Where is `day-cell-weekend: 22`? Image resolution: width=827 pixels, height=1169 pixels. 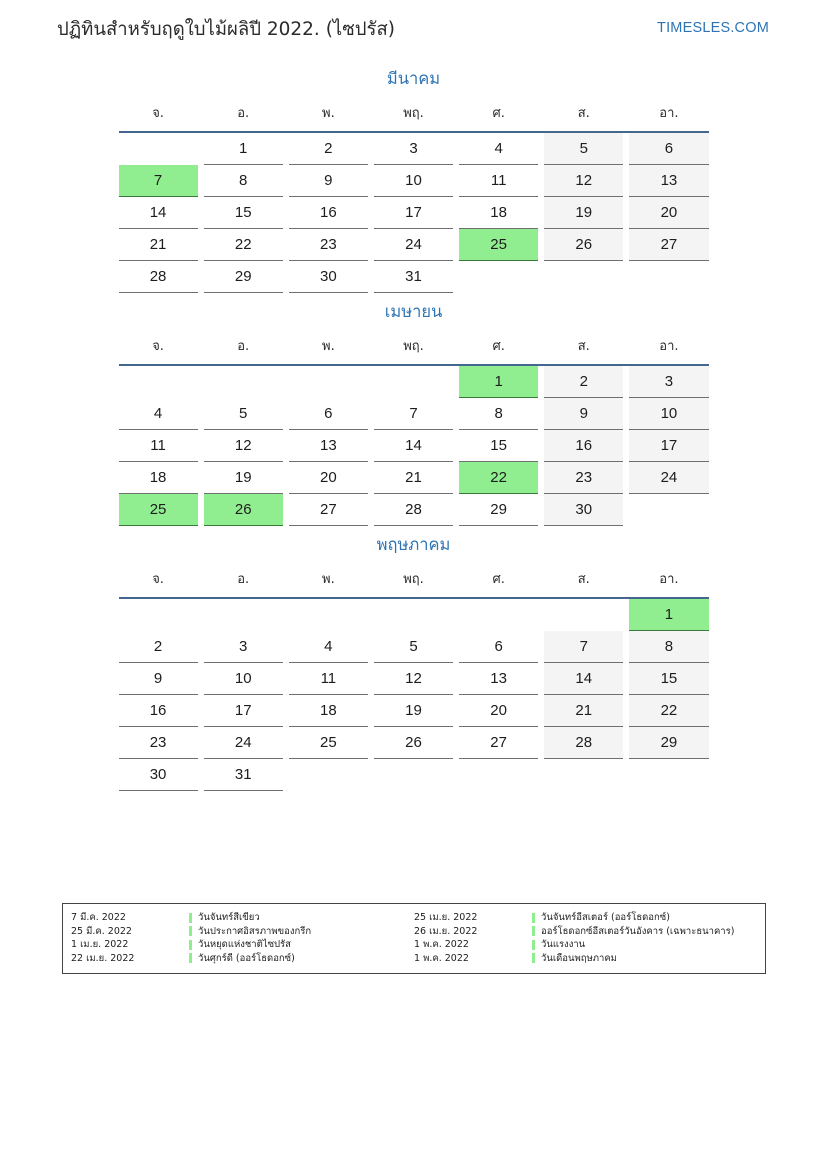 day-cell-weekend: 22 is located at coordinates (669, 711).